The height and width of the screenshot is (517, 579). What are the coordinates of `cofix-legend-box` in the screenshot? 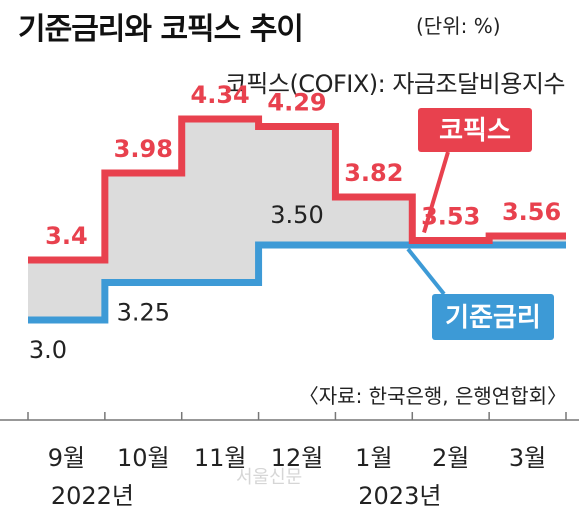 It's located at (475, 130).